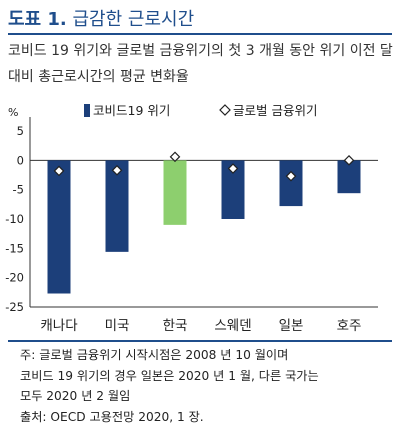  What do you see at coordinates (133, 19) in the screenshot?
I see `figure-title-text: 급감한 근로시간` at bounding box center [133, 19].